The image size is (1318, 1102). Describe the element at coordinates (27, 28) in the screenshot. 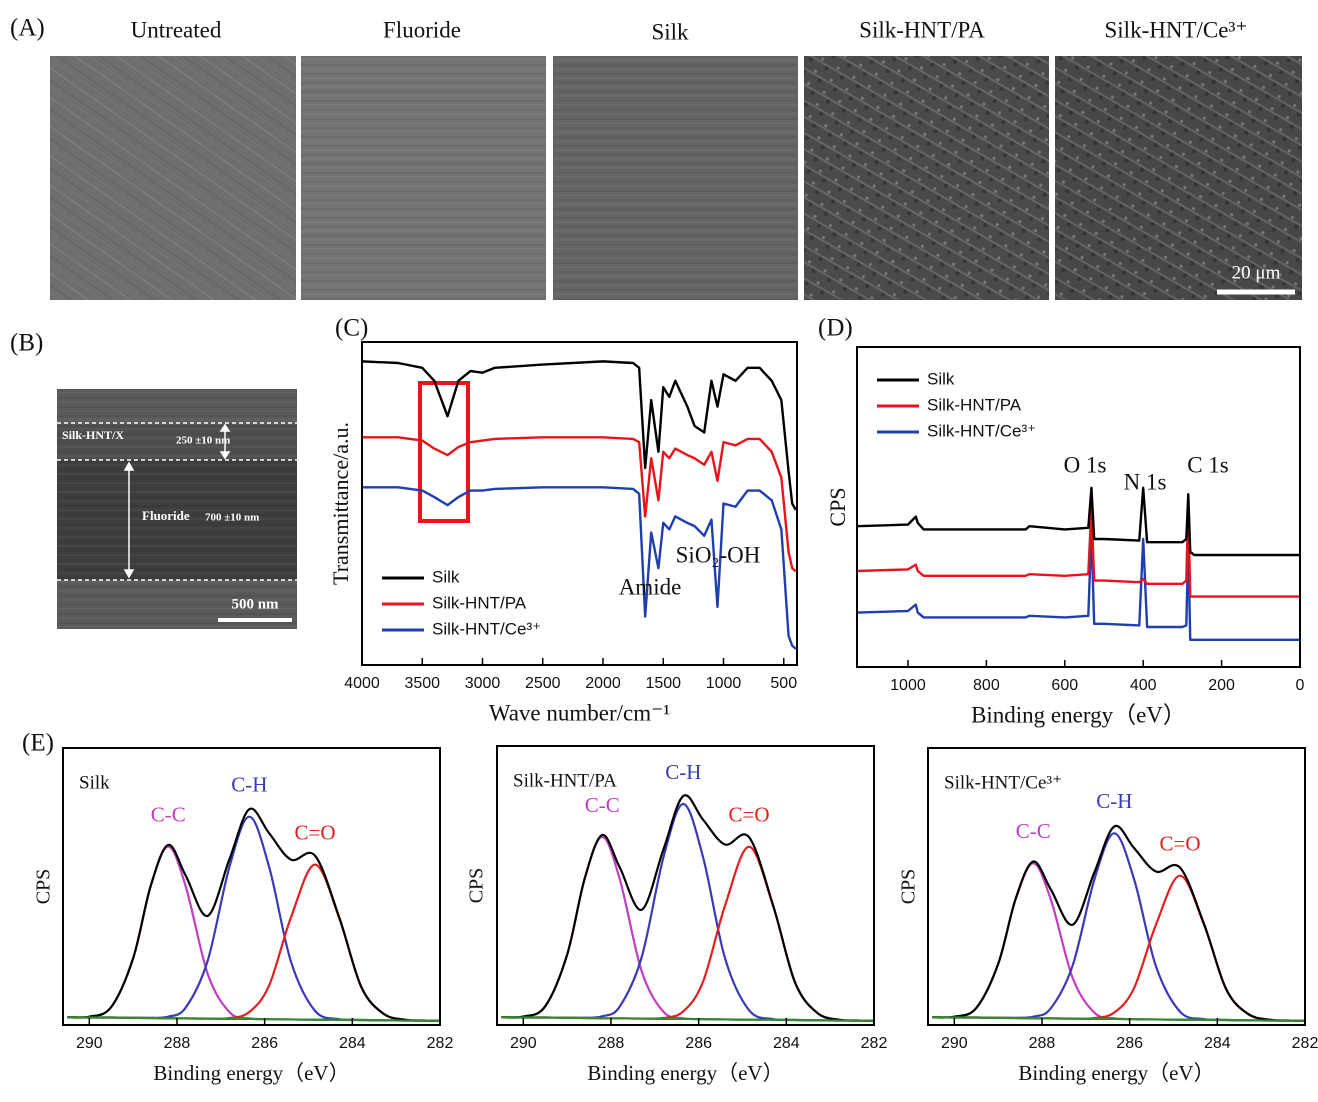

I see `panel-label: (A)` at that location.